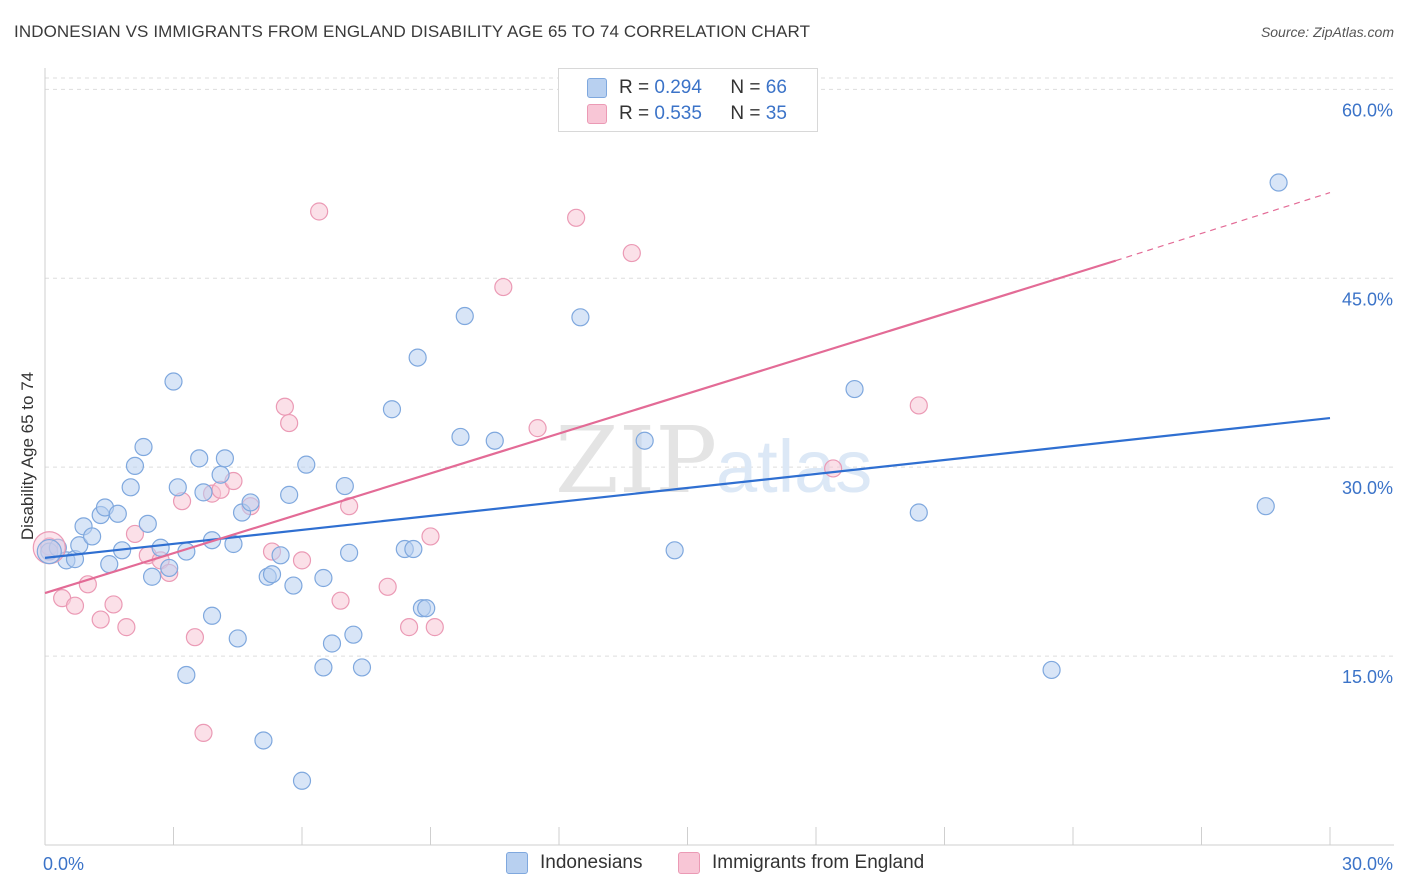 The image size is (1406, 892). I want to click on y-tick-label: 15.0%, so click(1367, 677).